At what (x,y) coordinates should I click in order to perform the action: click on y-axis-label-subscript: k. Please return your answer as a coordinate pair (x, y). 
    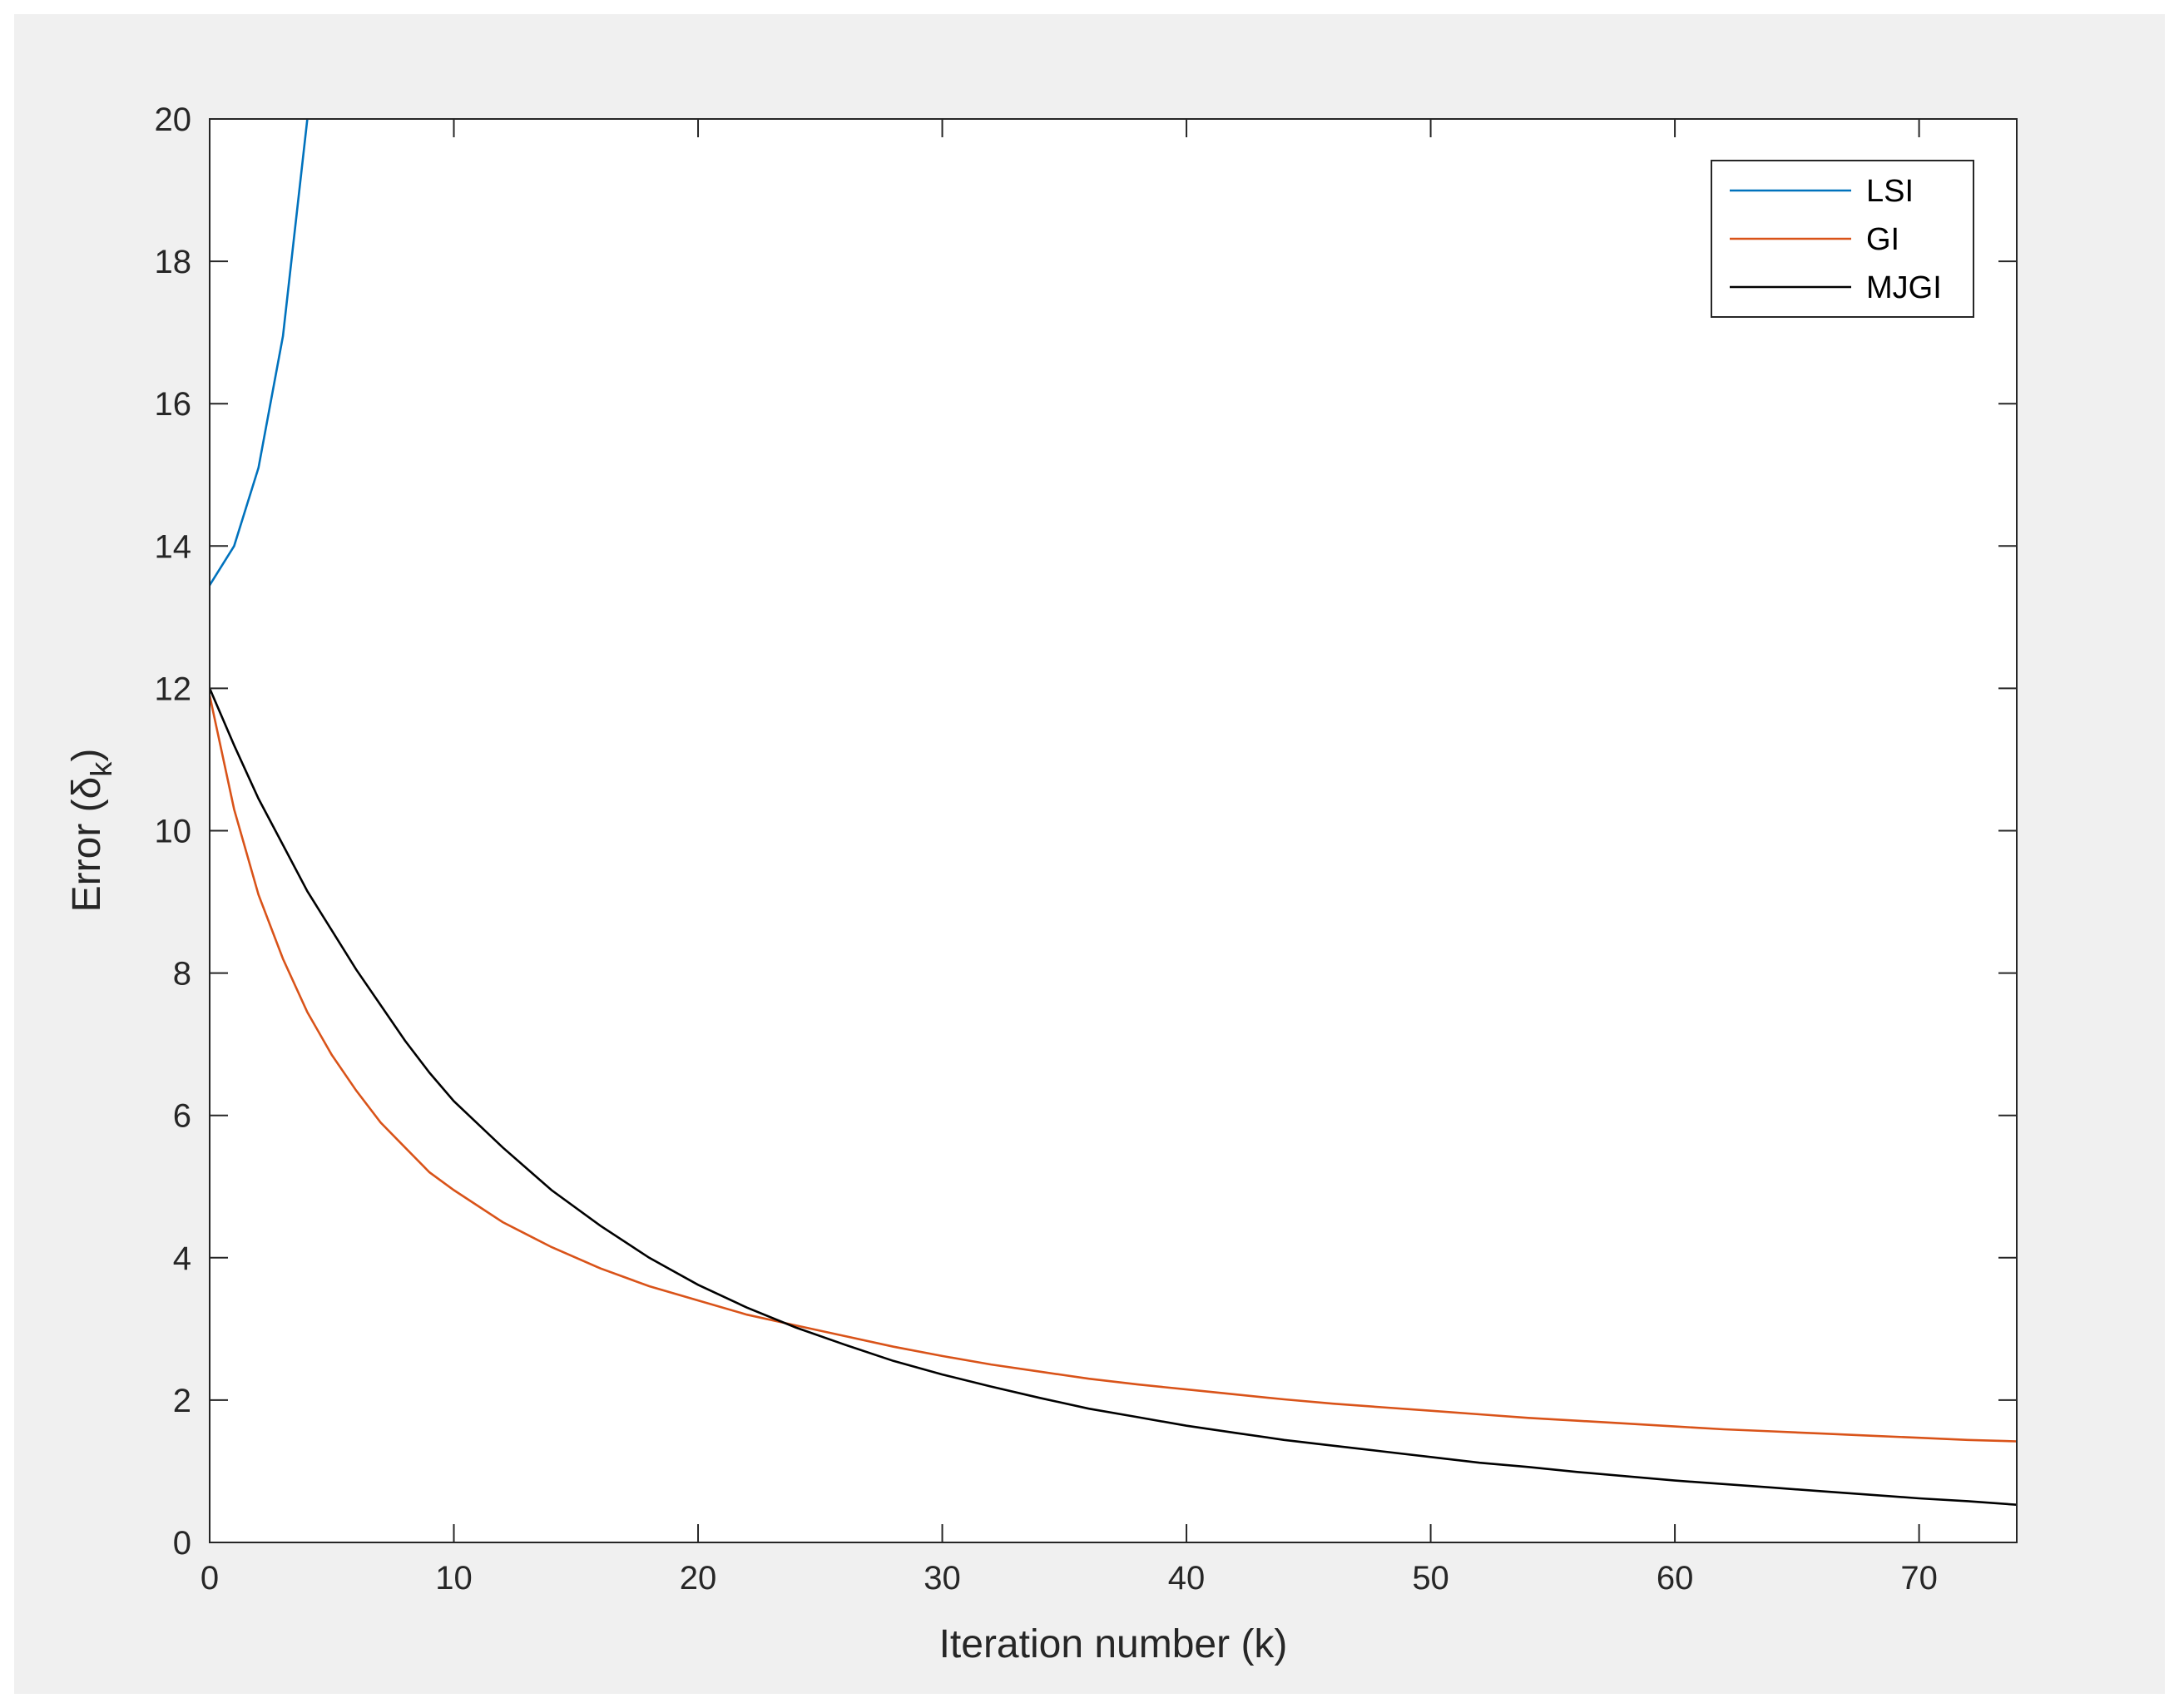
    Looking at the image, I should click on (101, 769).